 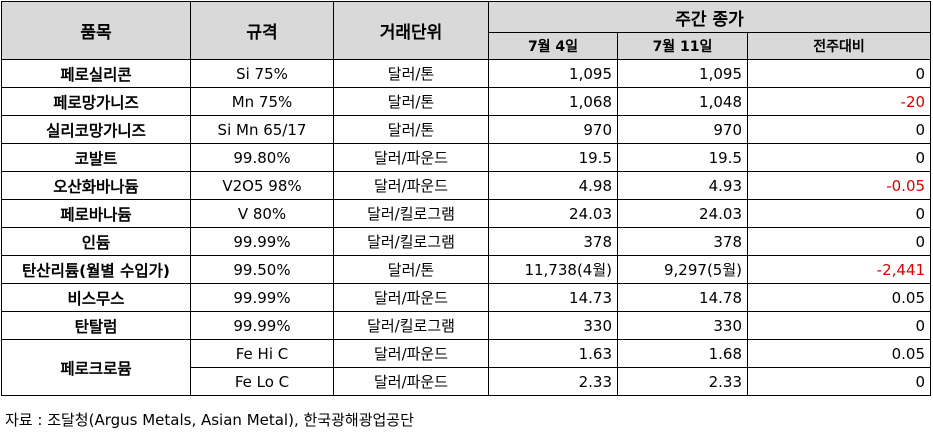 What do you see at coordinates (96, 297) in the screenshot?
I see `row-item: 비스무스` at bounding box center [96, 297].